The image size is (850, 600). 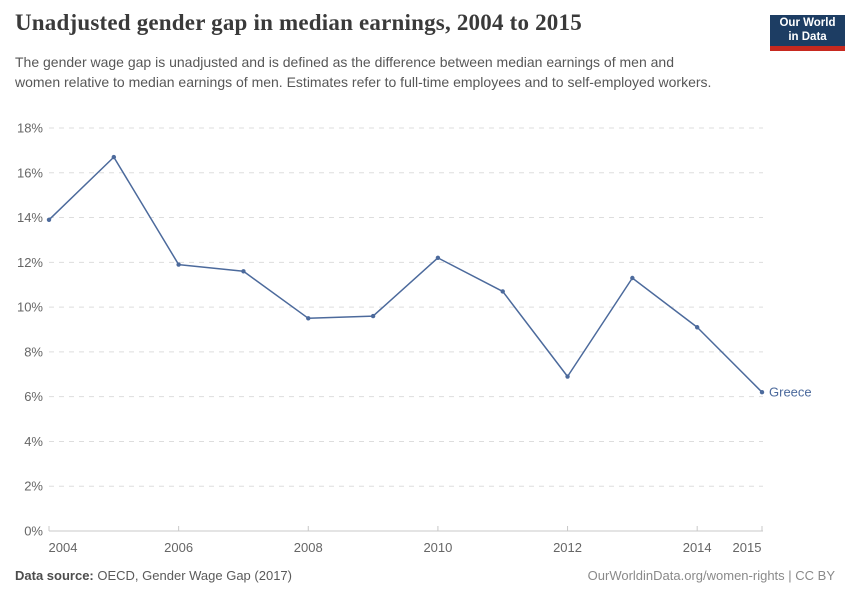 What do you see at coordinates (697, 547) in the screenshot?
I see `x-tick-label: 2014` at bounding box center [697, 547].